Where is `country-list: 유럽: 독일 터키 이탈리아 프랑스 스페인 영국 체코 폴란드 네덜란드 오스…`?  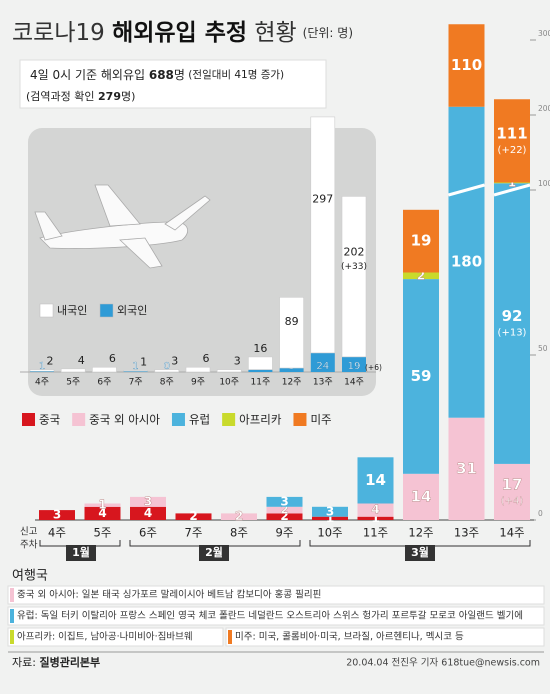 country-list: 유럽: 독일 터키 이탈리아 프랑스 스페인 영국 체코 폴란드 네덜란드 오스… is located at coordinates (270, 616).